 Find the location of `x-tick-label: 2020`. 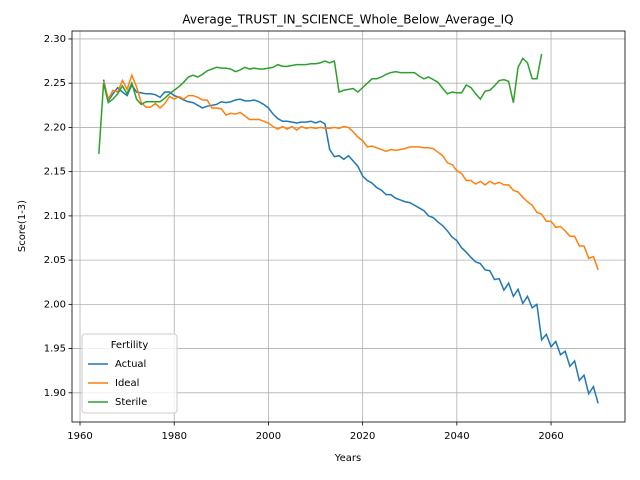

x-tick-label: 2020 is located at coordinates (362, 436).